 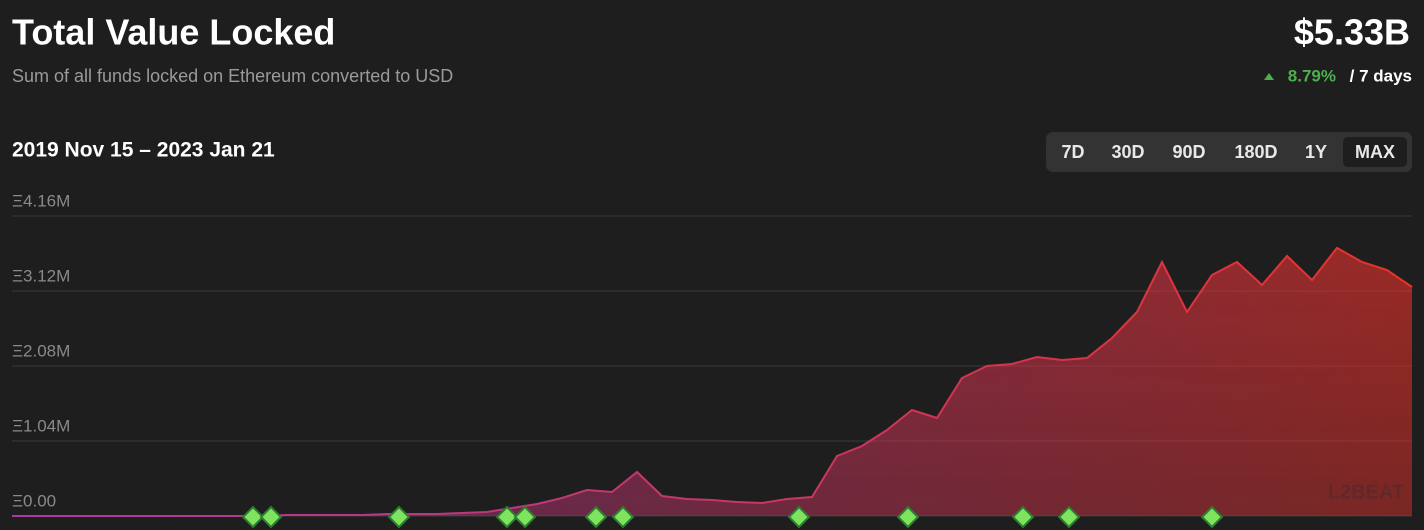 I want to click on total-value: $5.33B, so click(x=1352, y=32).